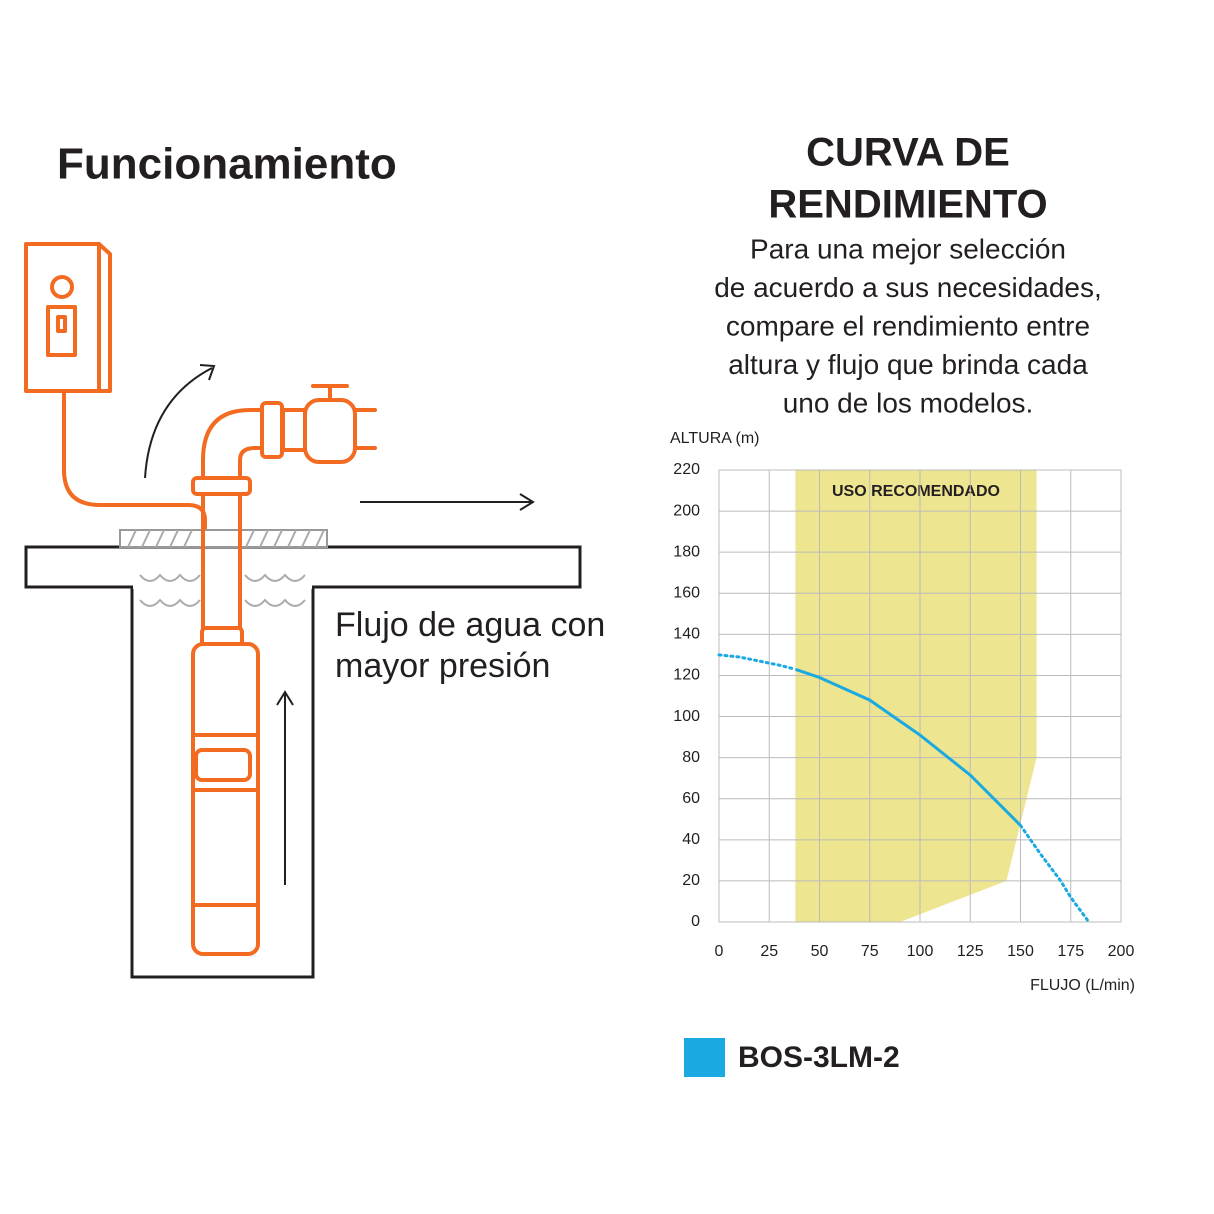 The image size is (1214, 1214). Describe the element at coordinates (104, 317) in the screenshot. I see `box-side` at that location.